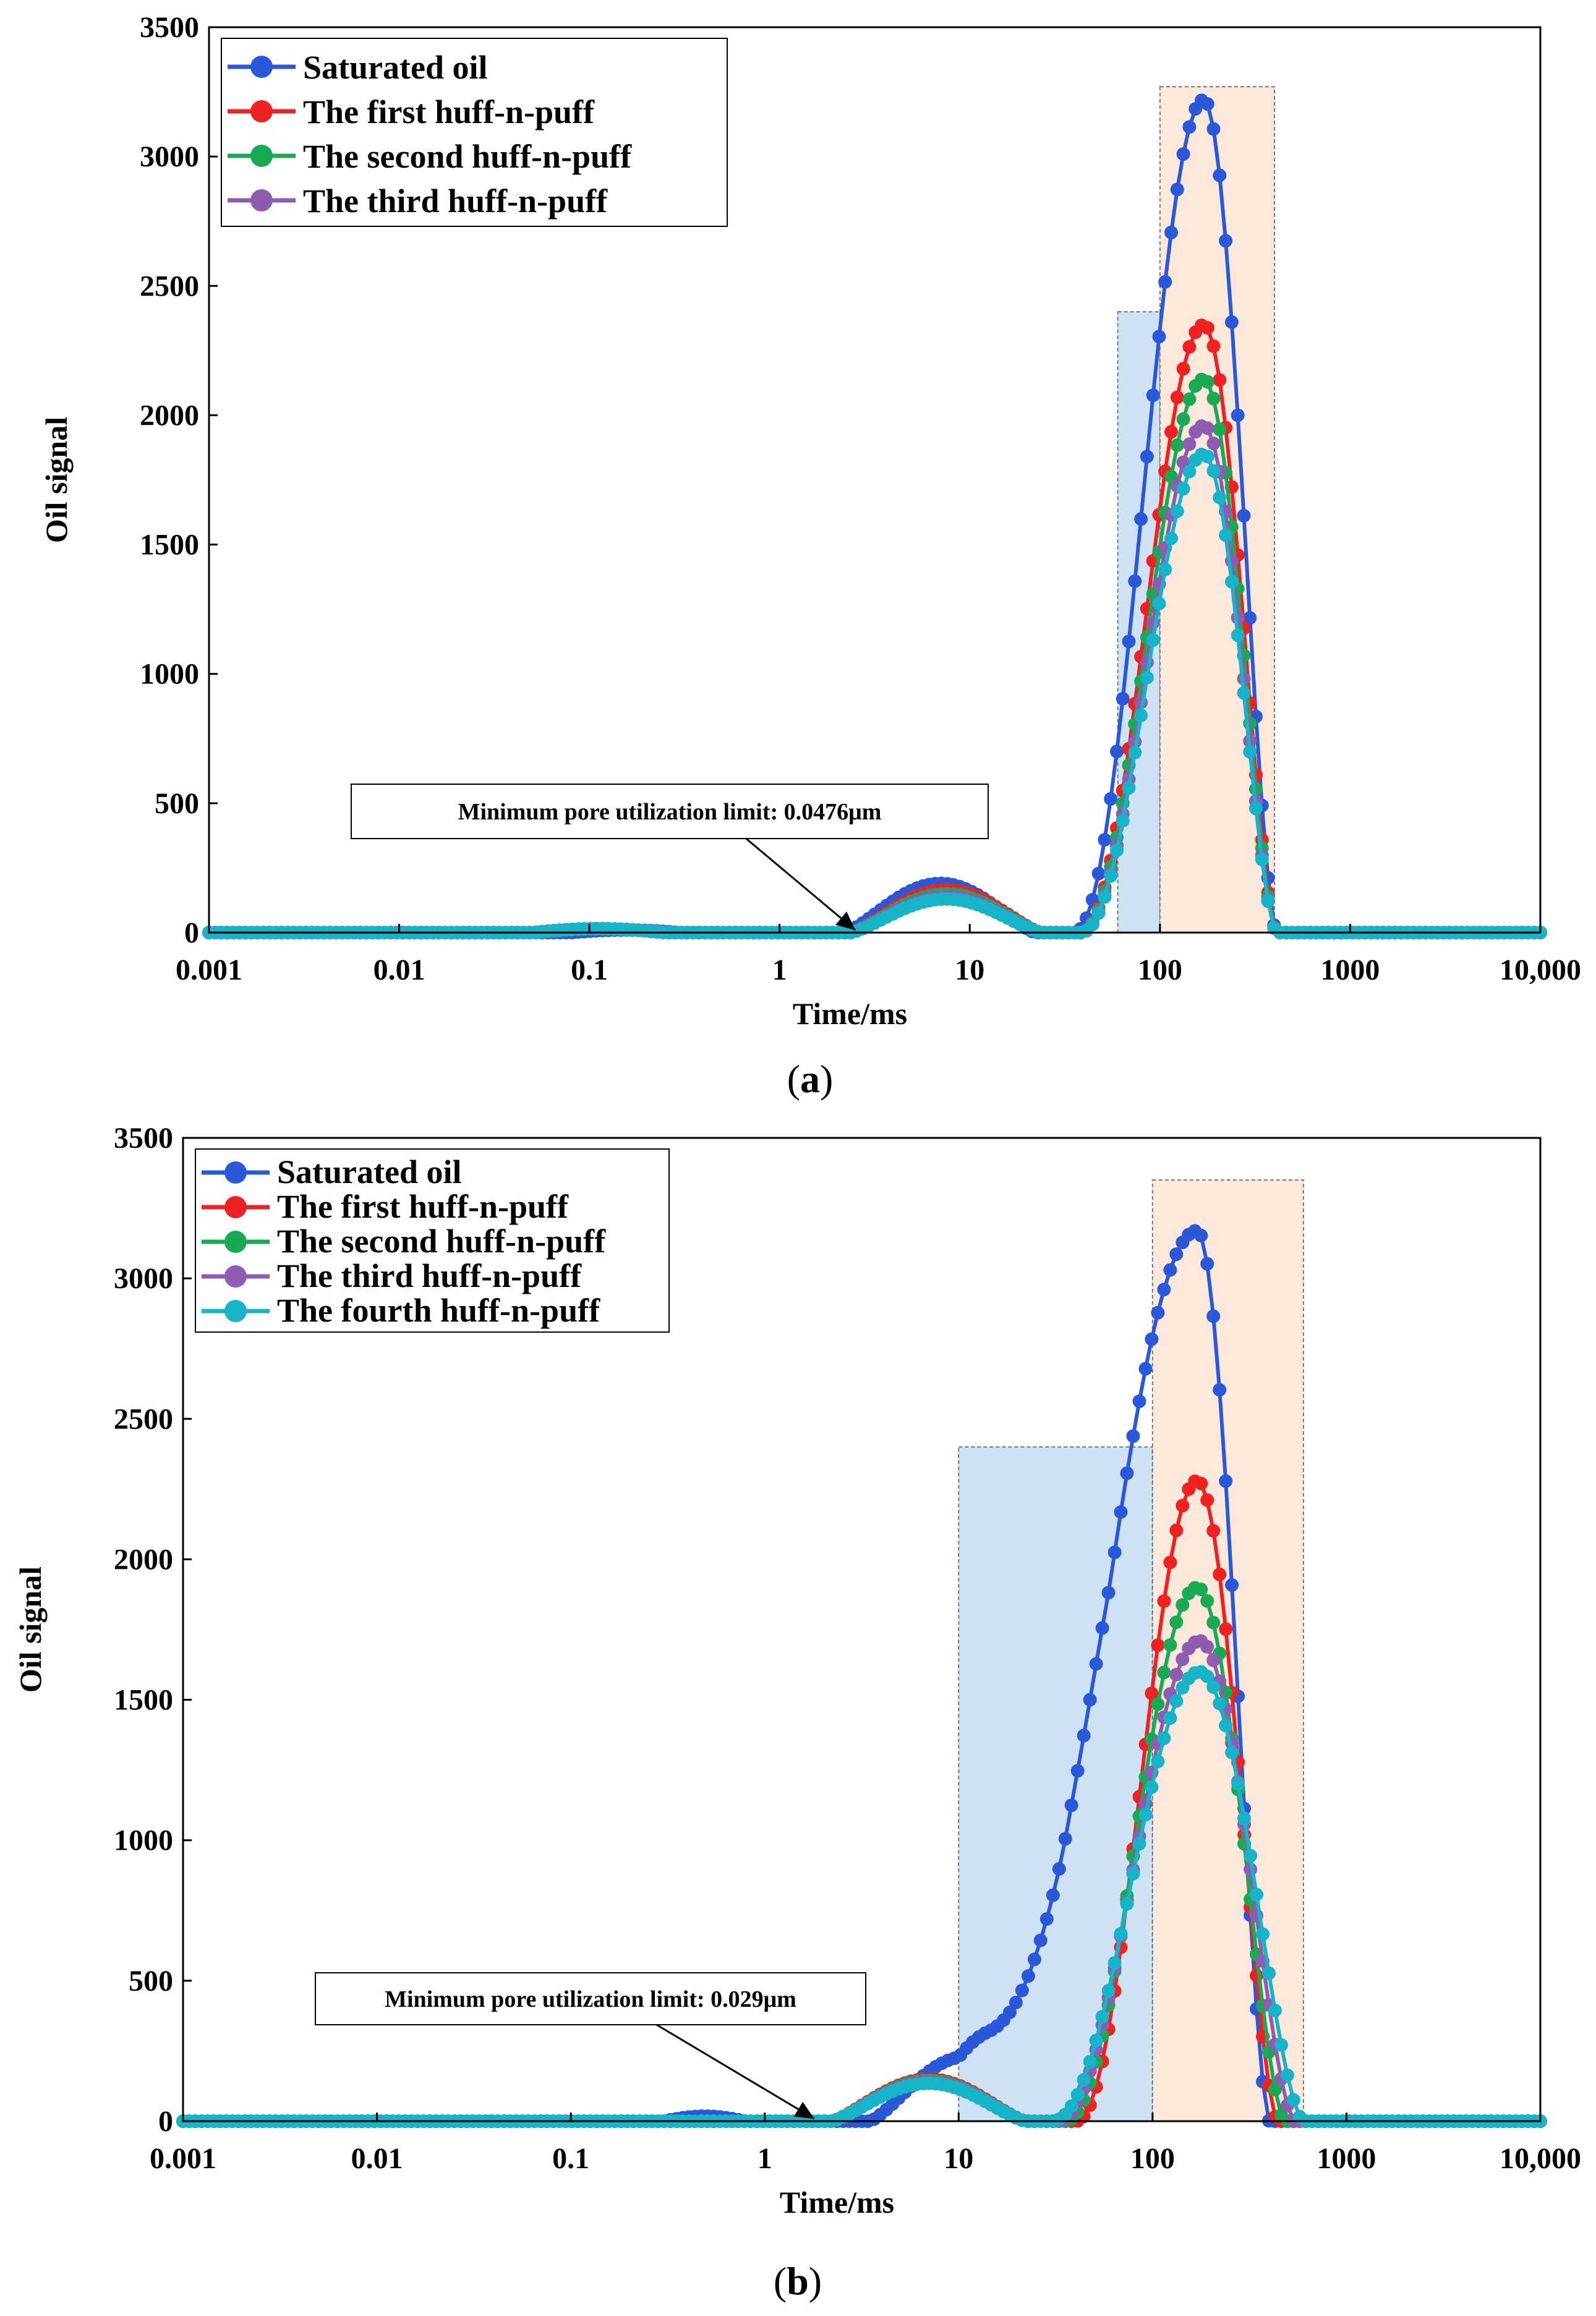 The image size is (1596, 2316). Describe the element at coordinates (780, 2281) in the screenshot. I see `panel-label-open: (` at that location.